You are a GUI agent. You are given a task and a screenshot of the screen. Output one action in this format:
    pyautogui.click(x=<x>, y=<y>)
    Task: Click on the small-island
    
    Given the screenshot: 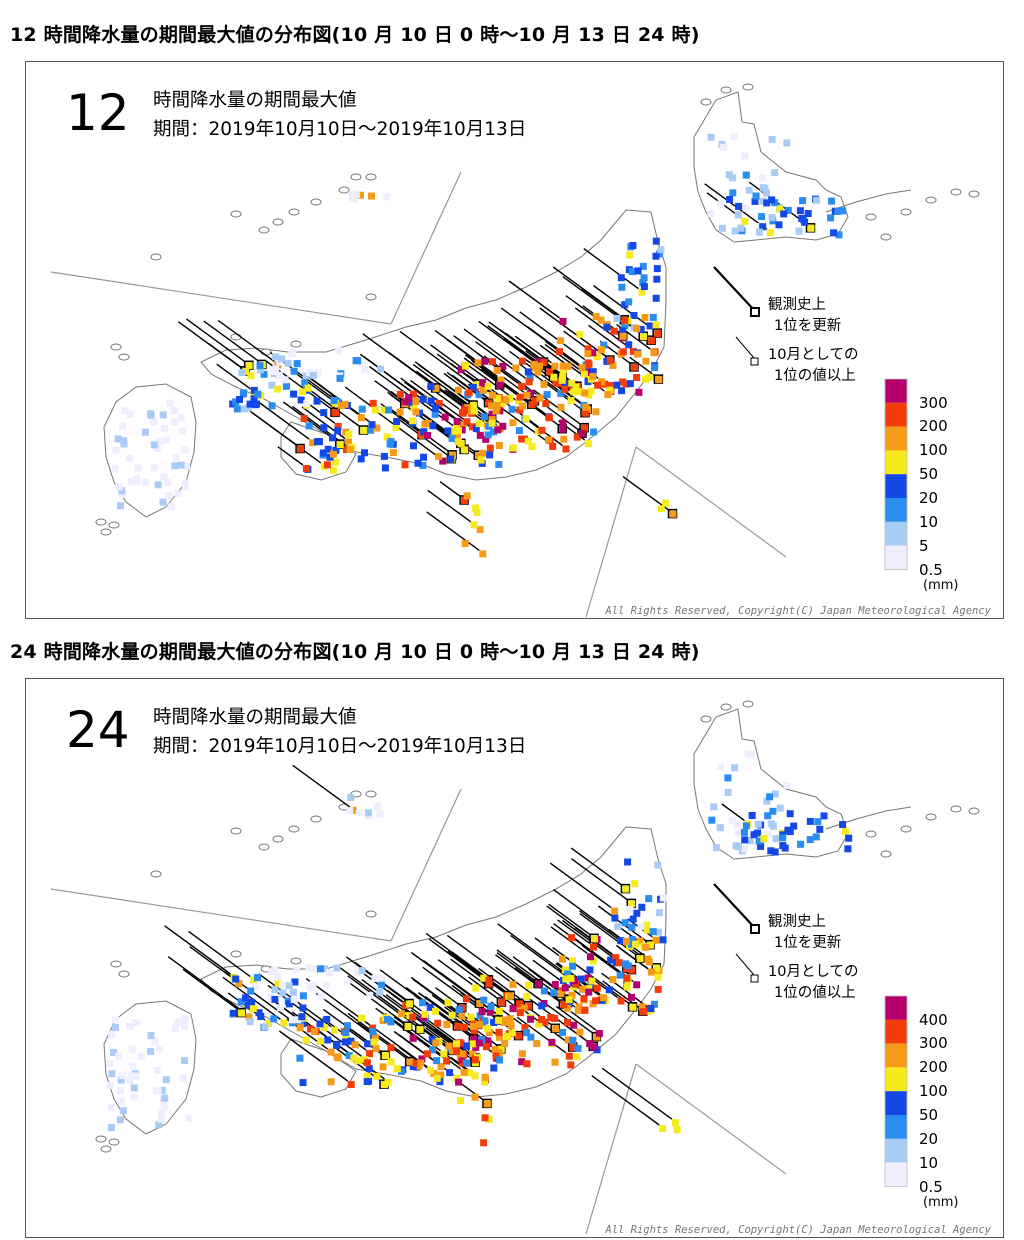 What is the action you would take?
    pyautogui.click(x=371, y=794)
    